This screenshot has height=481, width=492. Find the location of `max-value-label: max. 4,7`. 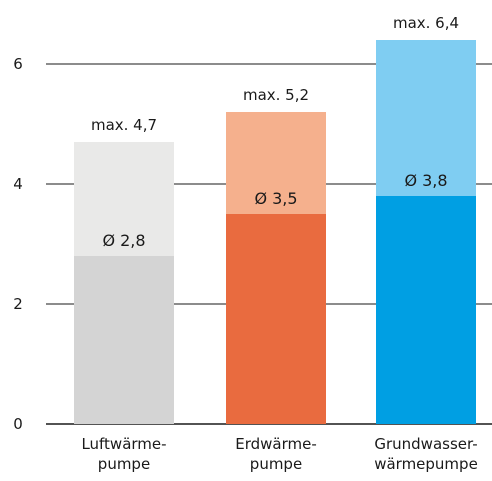

max-value-label: max. 4,7 is located at coordinates (124, 125).